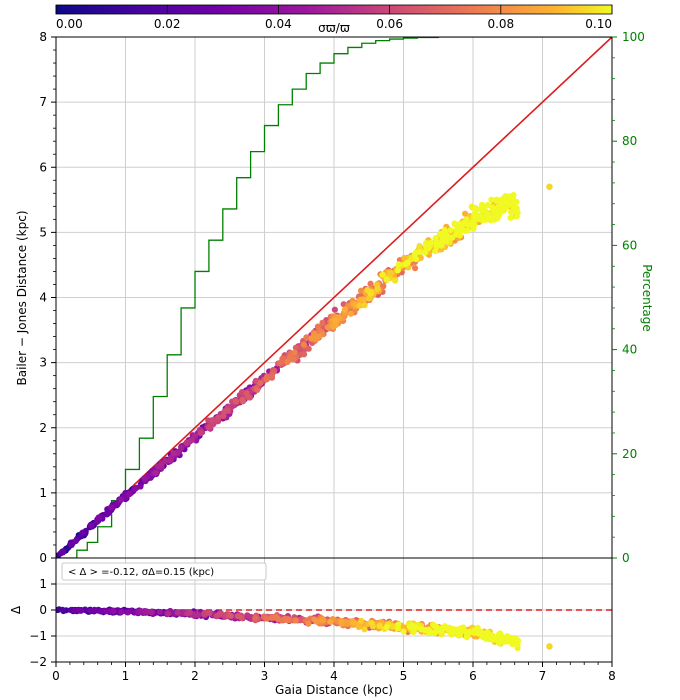 This screenshot has width=680, height=700. Describe the element at coordinates (278, 24) in the screenshot. I see `colorbar-tick-label: 0.04` at that location.